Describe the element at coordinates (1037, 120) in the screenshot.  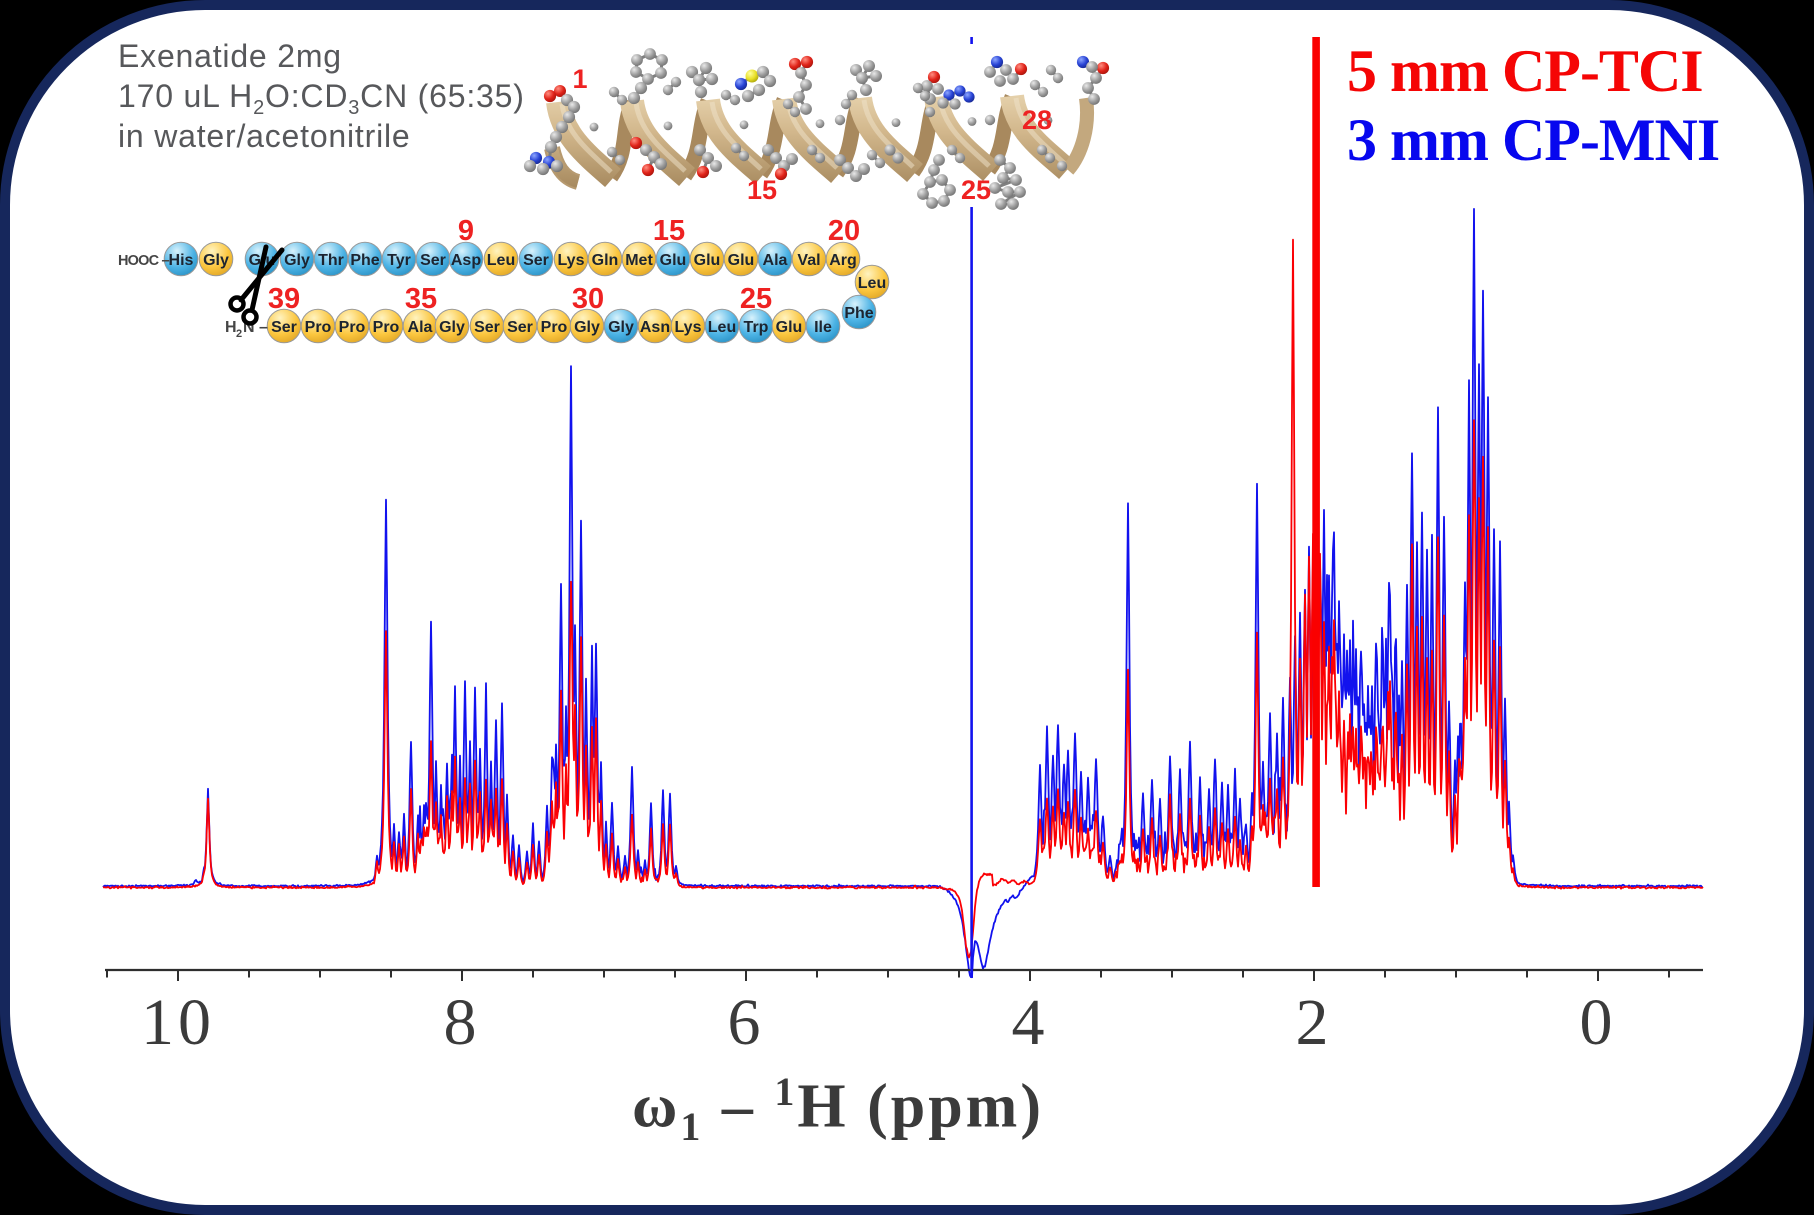
I see `svg-text: 28` at that location.